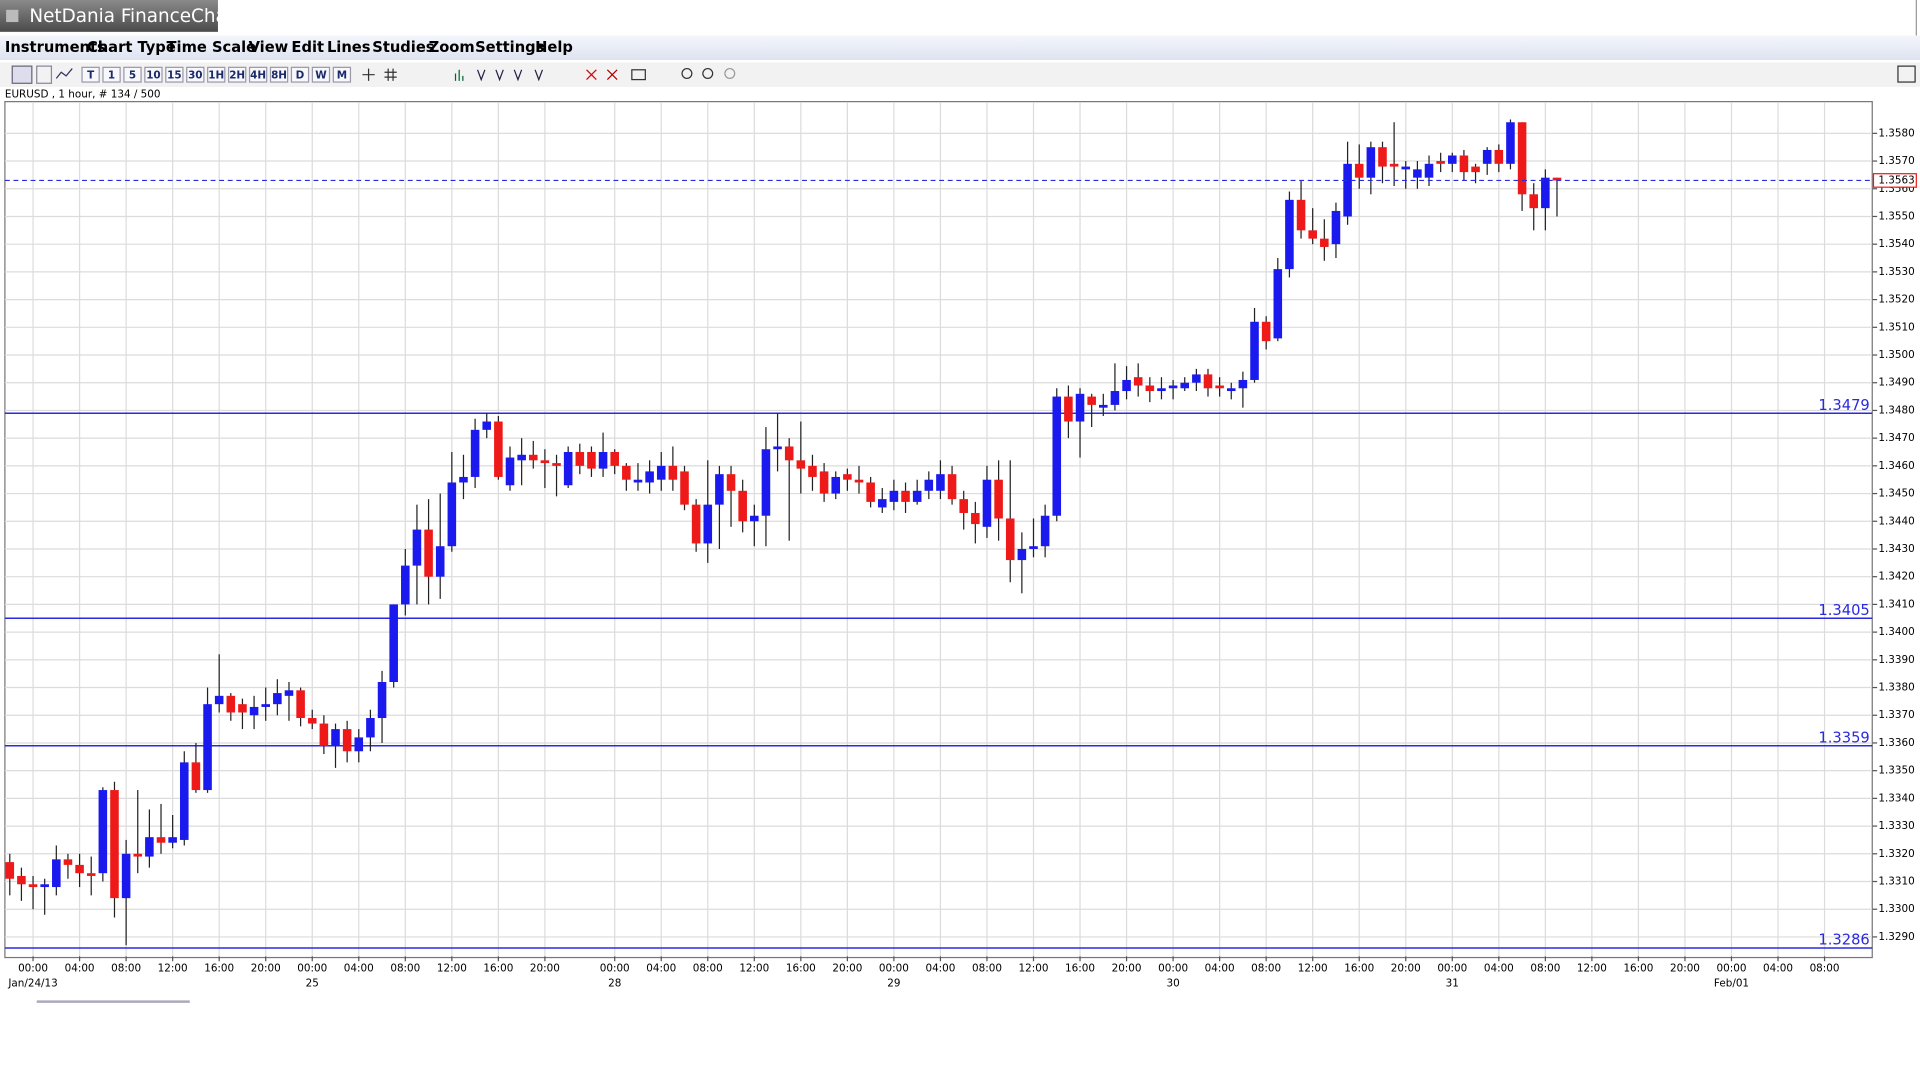 The image size is (1920, 1080). Describe the element at coordinates (83, 94) in the screenshot. I see `chart-label: EURUSD , 1 hour, # 134 / 500` at that location.